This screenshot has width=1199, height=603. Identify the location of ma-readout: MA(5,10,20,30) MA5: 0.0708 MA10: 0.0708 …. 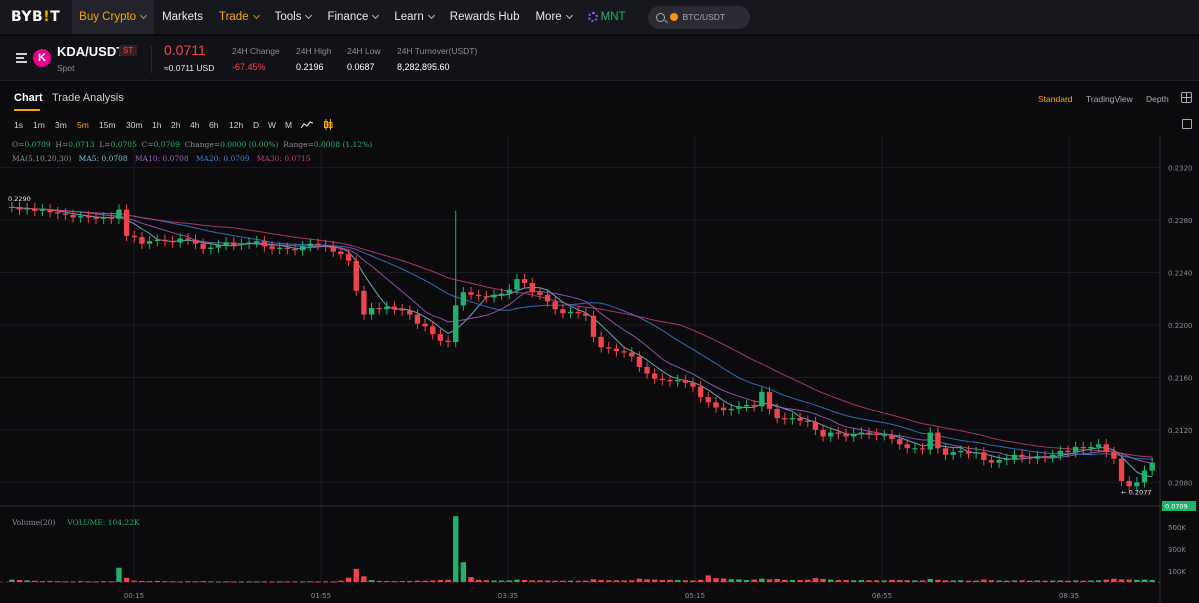
(161, 158).